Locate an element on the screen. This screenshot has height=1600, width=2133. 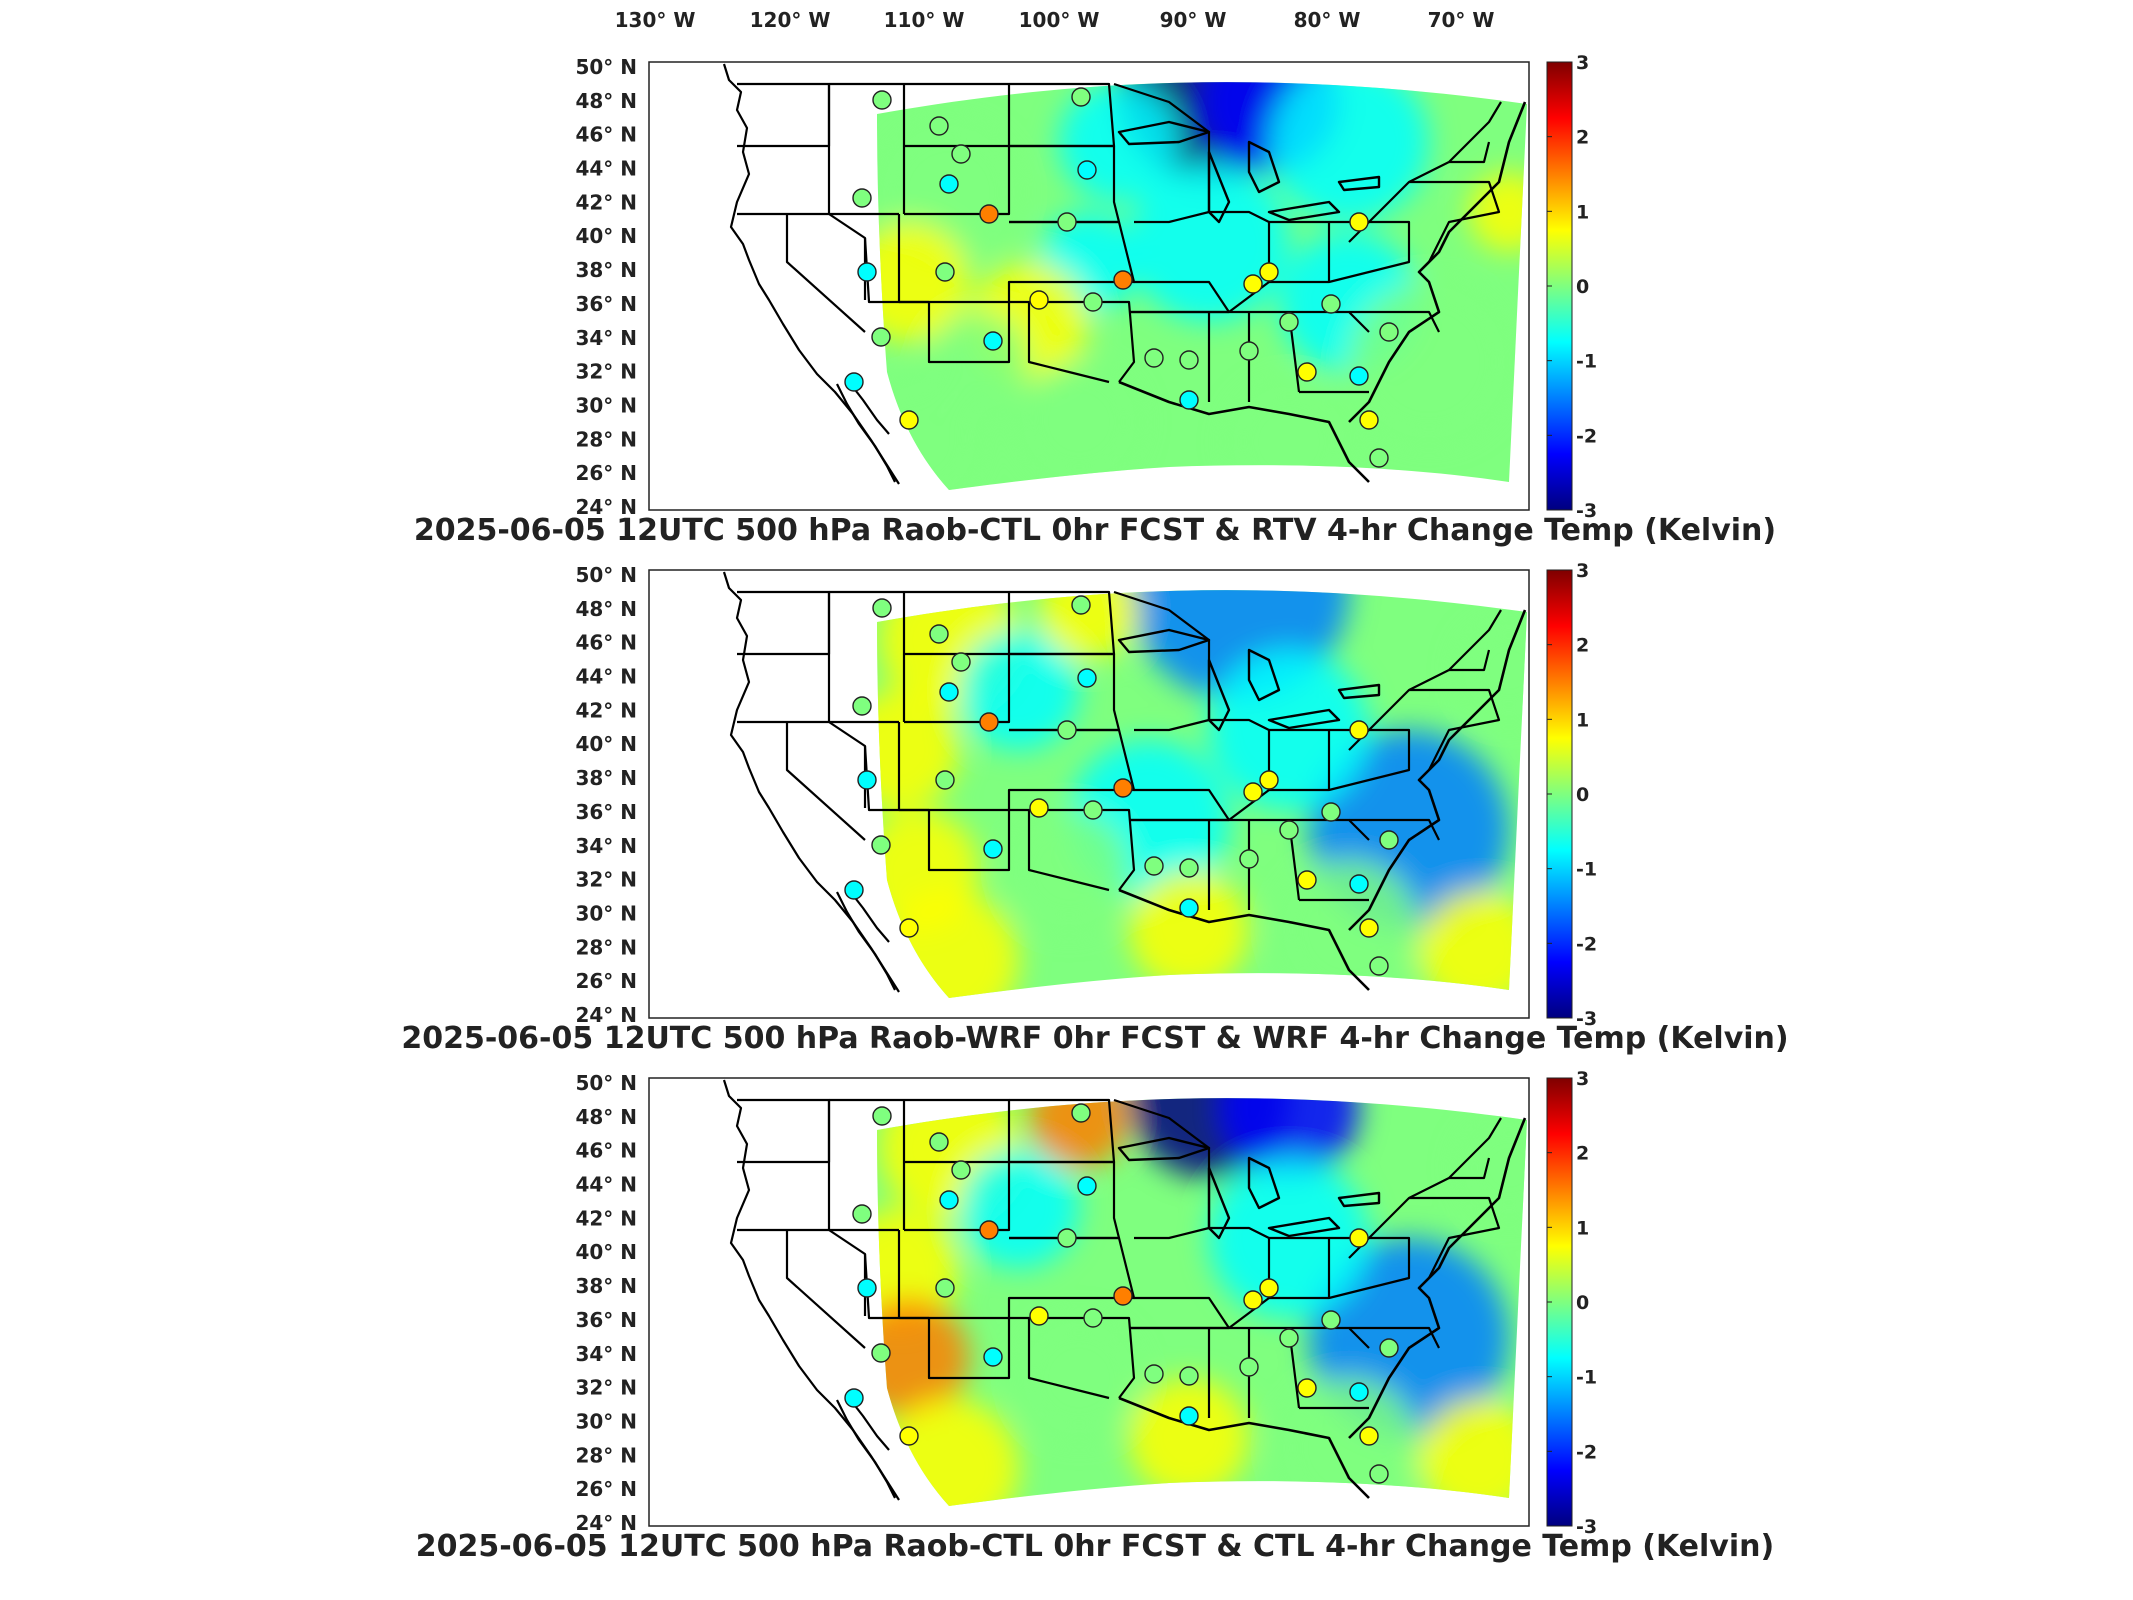
colorbar: 3 2 1 0 -1 -2 -3 is located at coordinates (1571, 795).